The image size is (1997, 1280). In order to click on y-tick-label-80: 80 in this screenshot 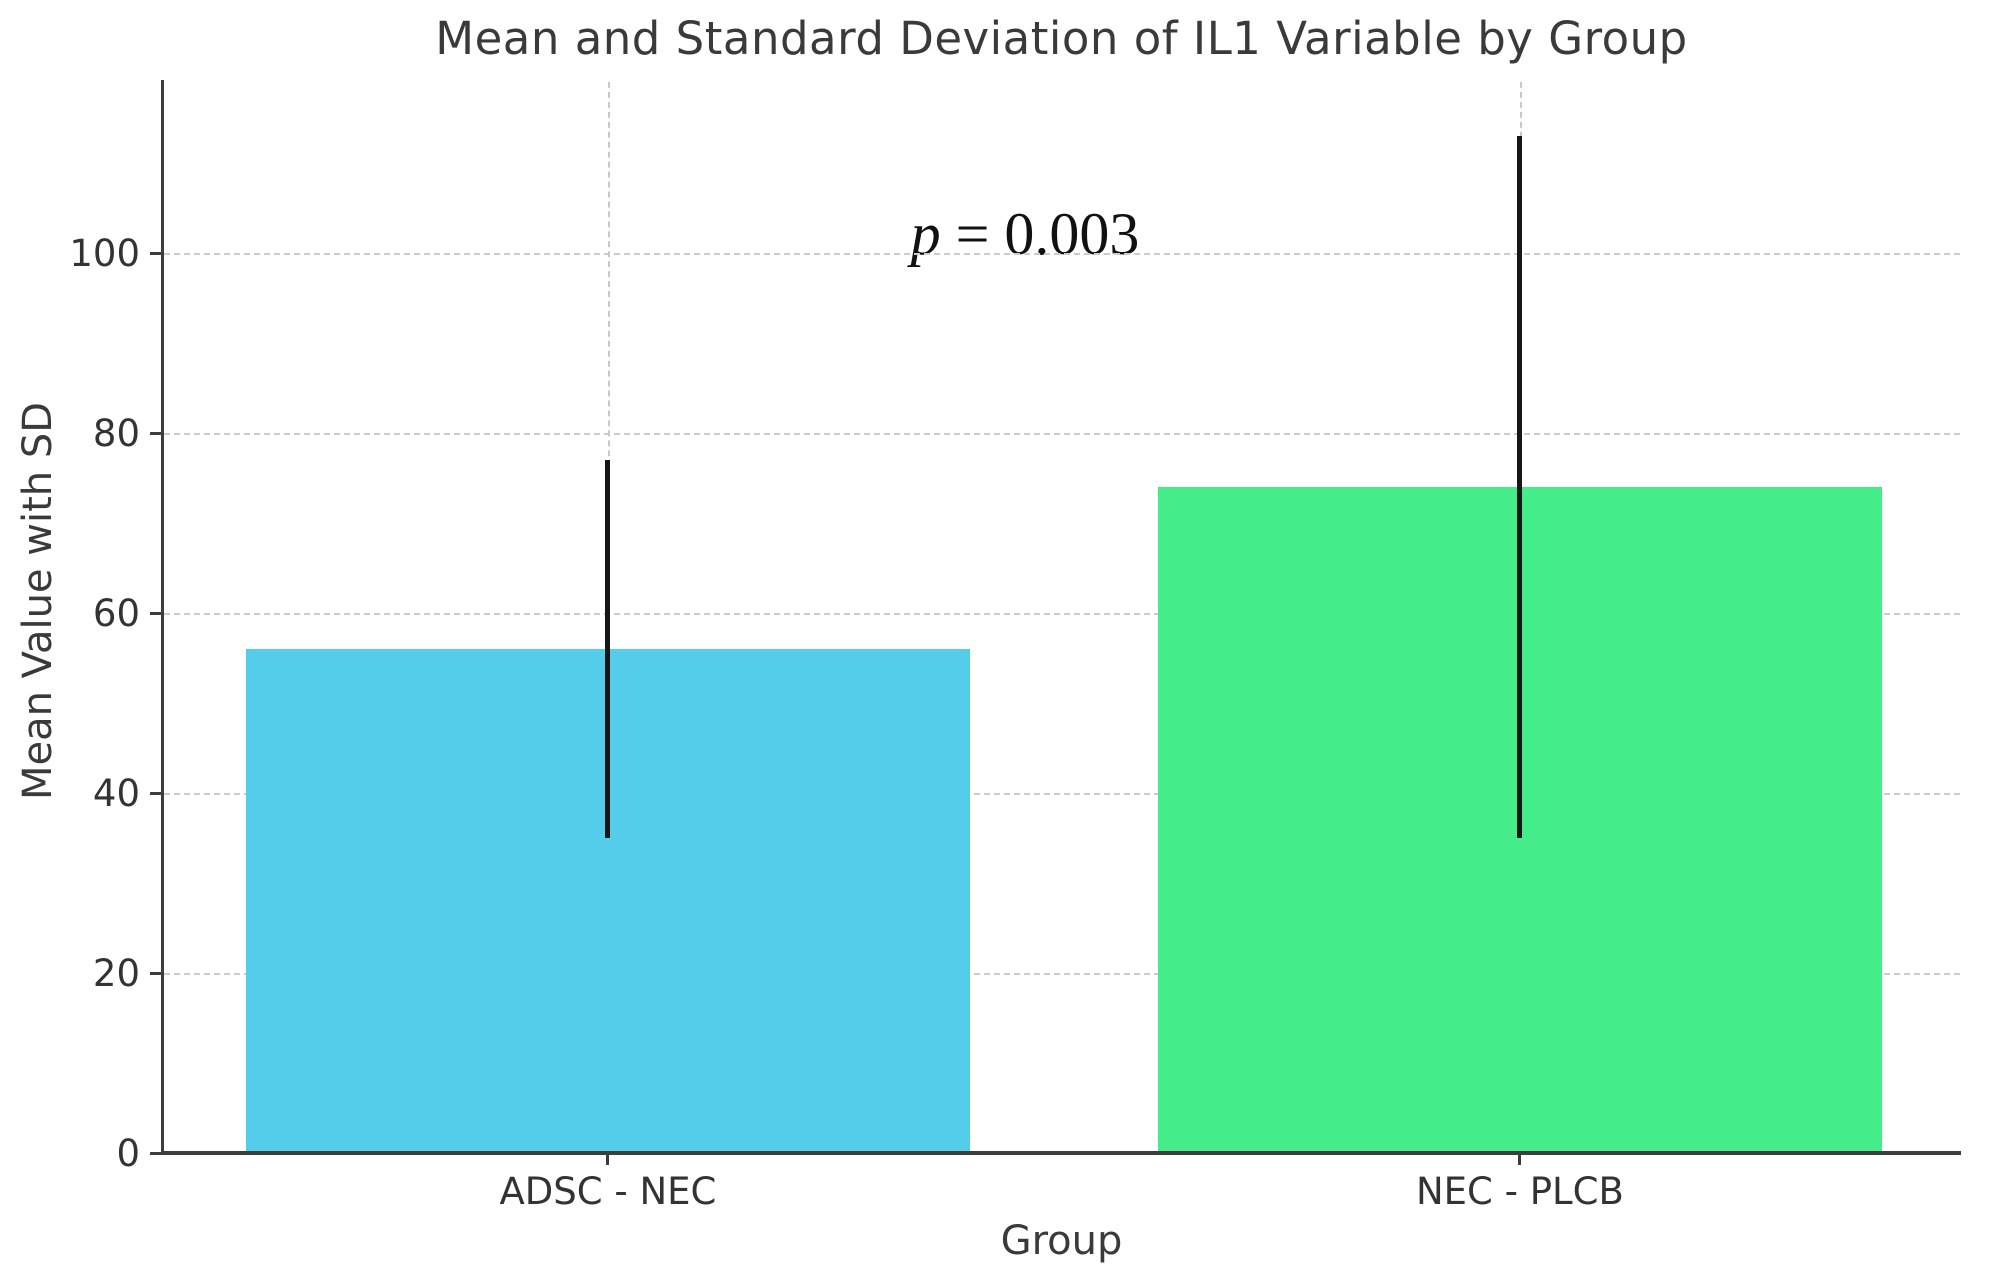, I will do `click(116, 433)`.